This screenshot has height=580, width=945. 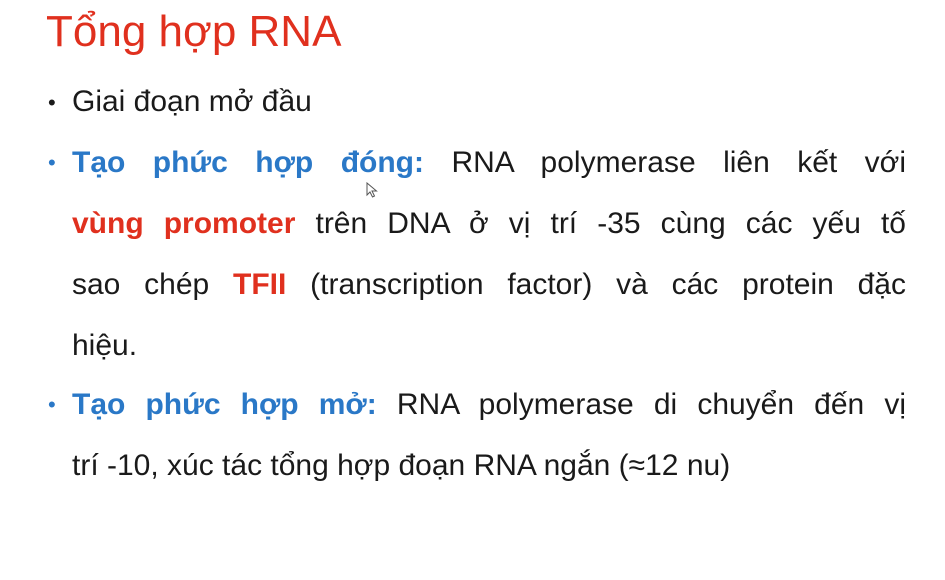 What do you see at coordinates (489, 102) in the screenshot?
I see `bullet-item-intro: Giai đoạn mở đầu` at bounding box center [489, 102].